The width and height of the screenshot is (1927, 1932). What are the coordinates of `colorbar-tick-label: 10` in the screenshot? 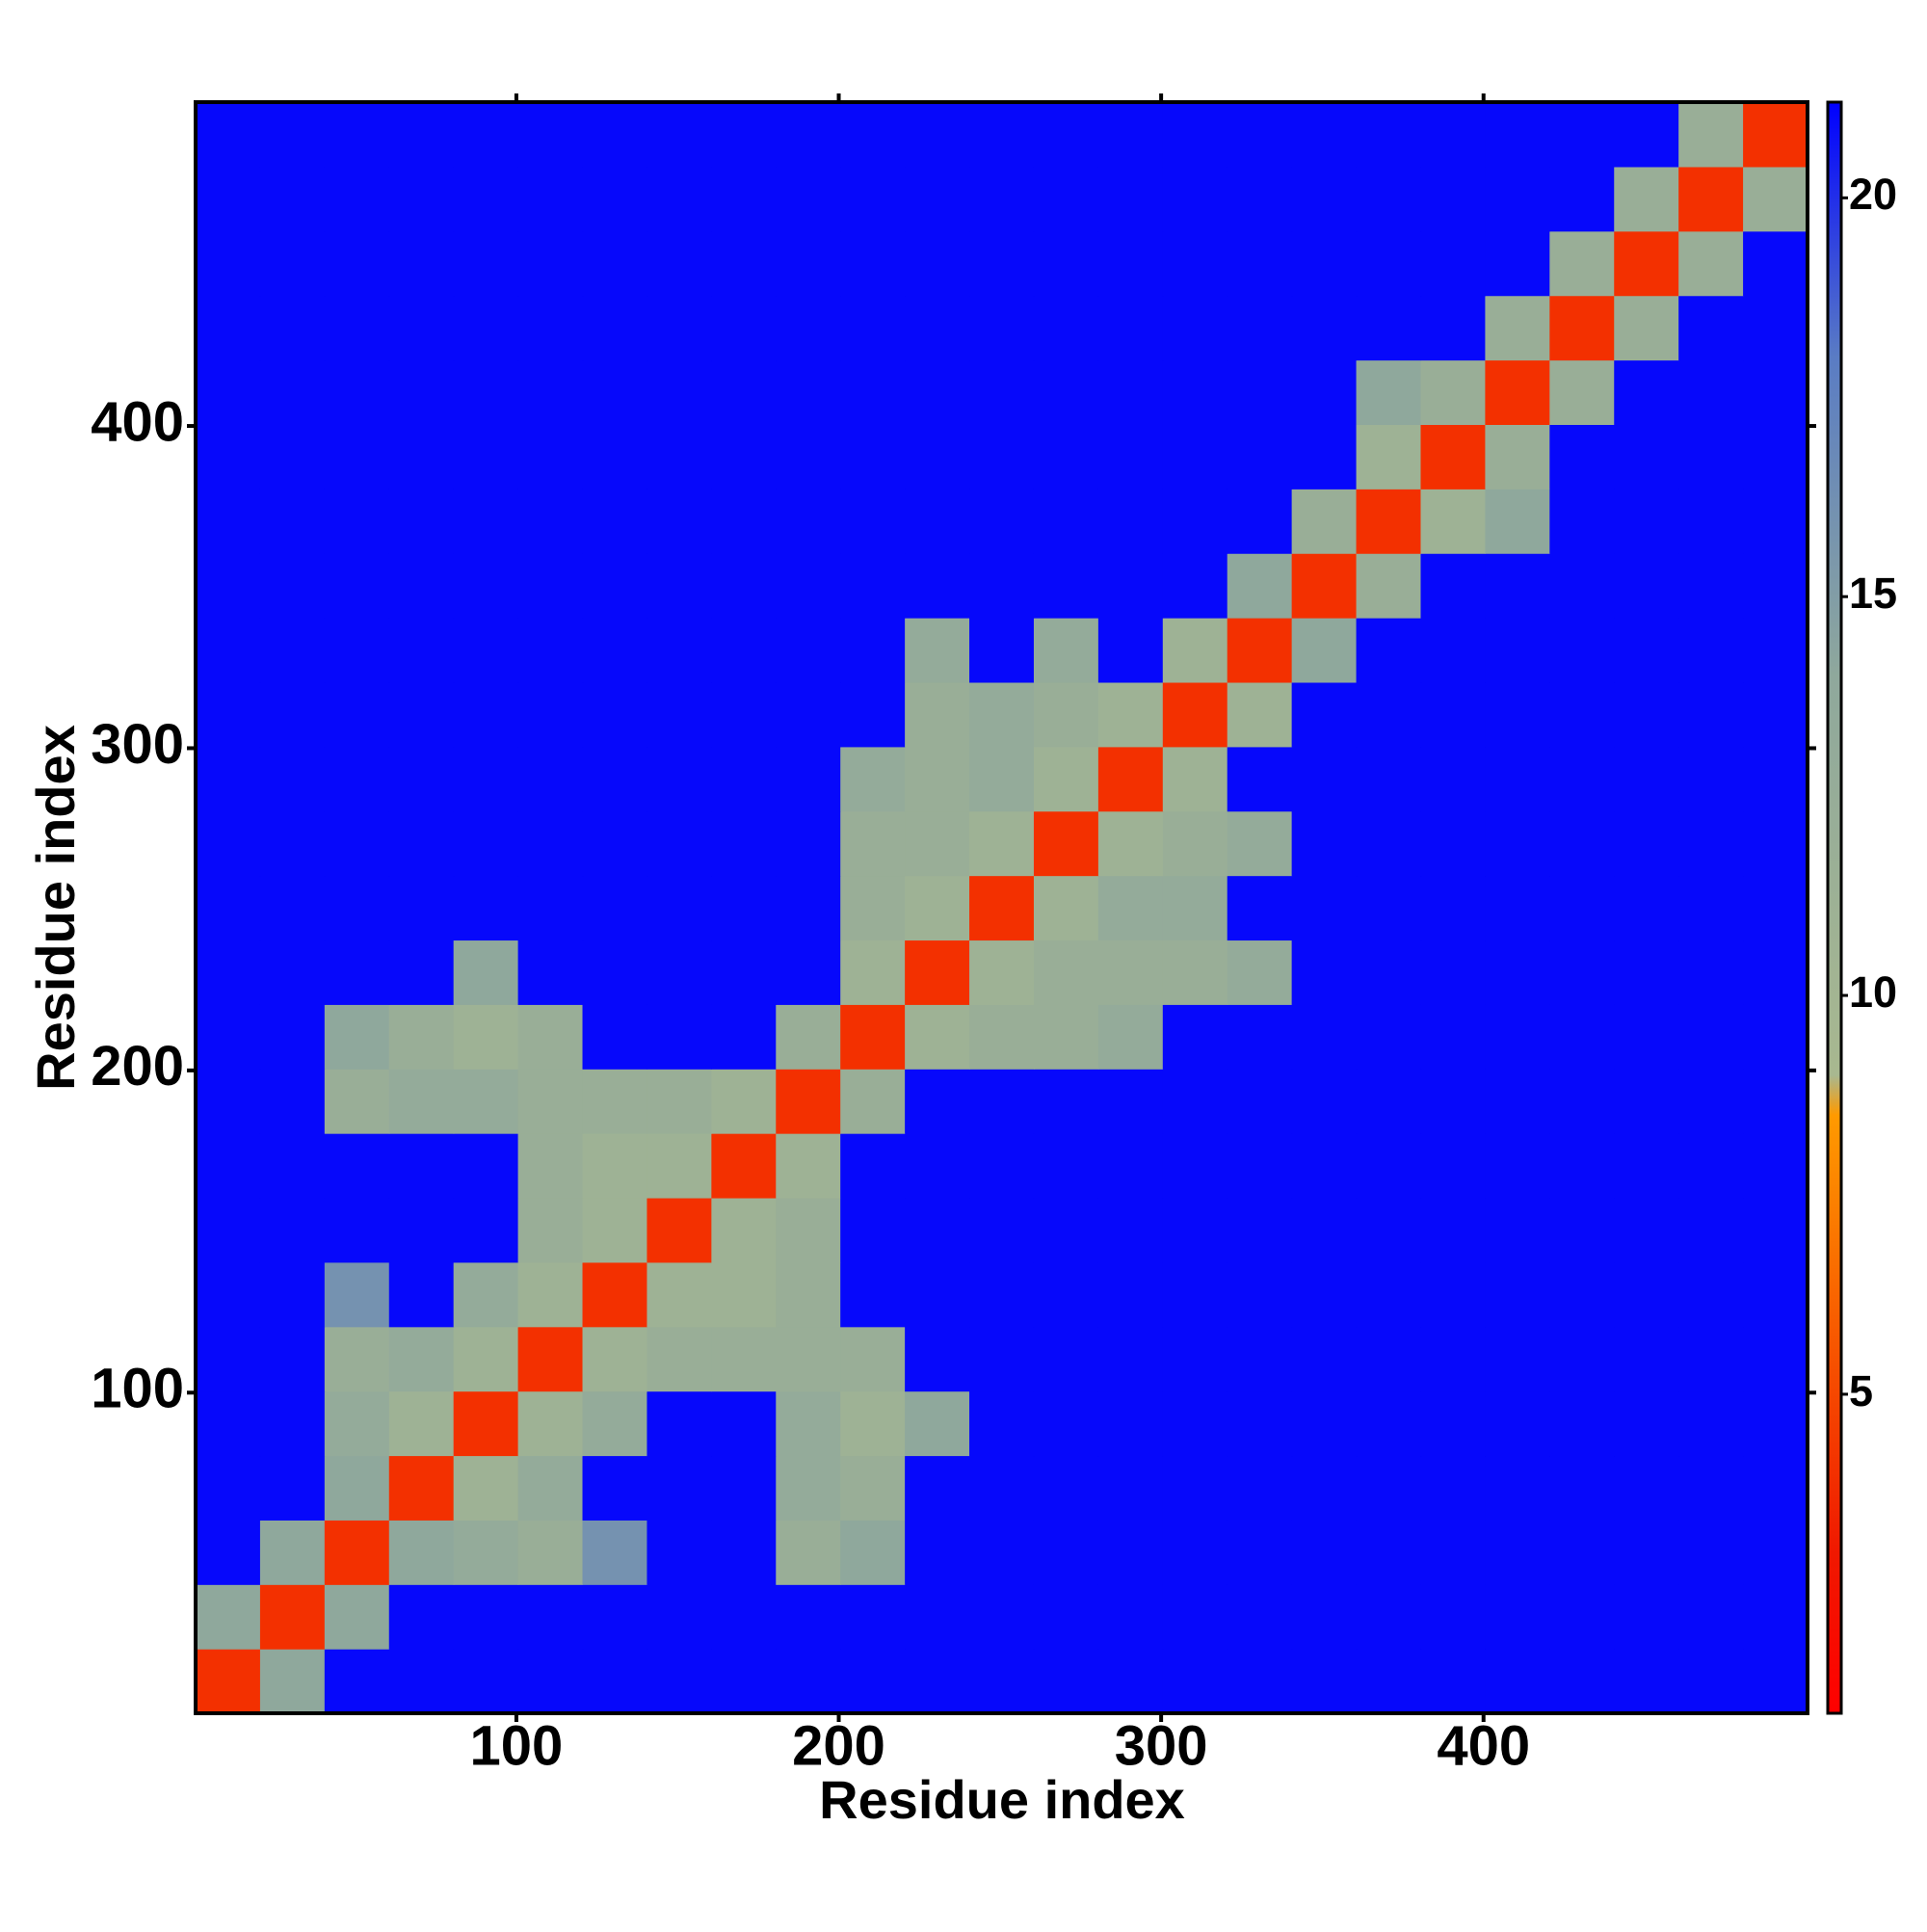 It's located at (1873, 992).